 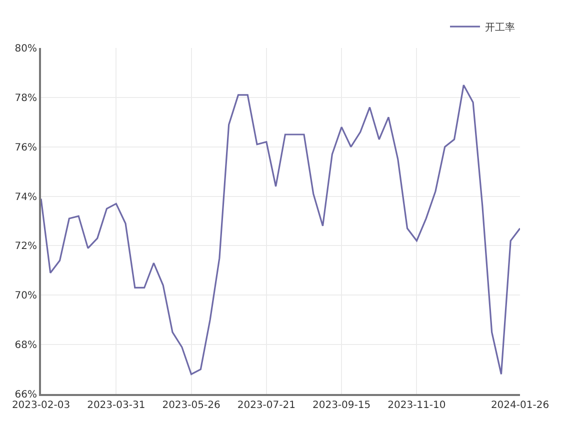 I want to click on legend-label: 开工率, so click(x=500, y=27).